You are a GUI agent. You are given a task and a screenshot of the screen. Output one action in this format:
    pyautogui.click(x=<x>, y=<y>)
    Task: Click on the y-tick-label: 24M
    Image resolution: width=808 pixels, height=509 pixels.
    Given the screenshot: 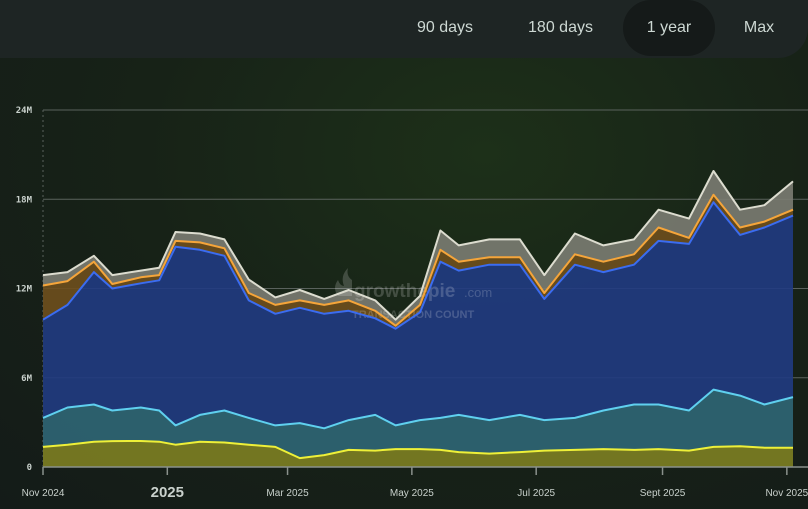 What is the action you would take?
    pyautogui.click(x=24, y=111)
    